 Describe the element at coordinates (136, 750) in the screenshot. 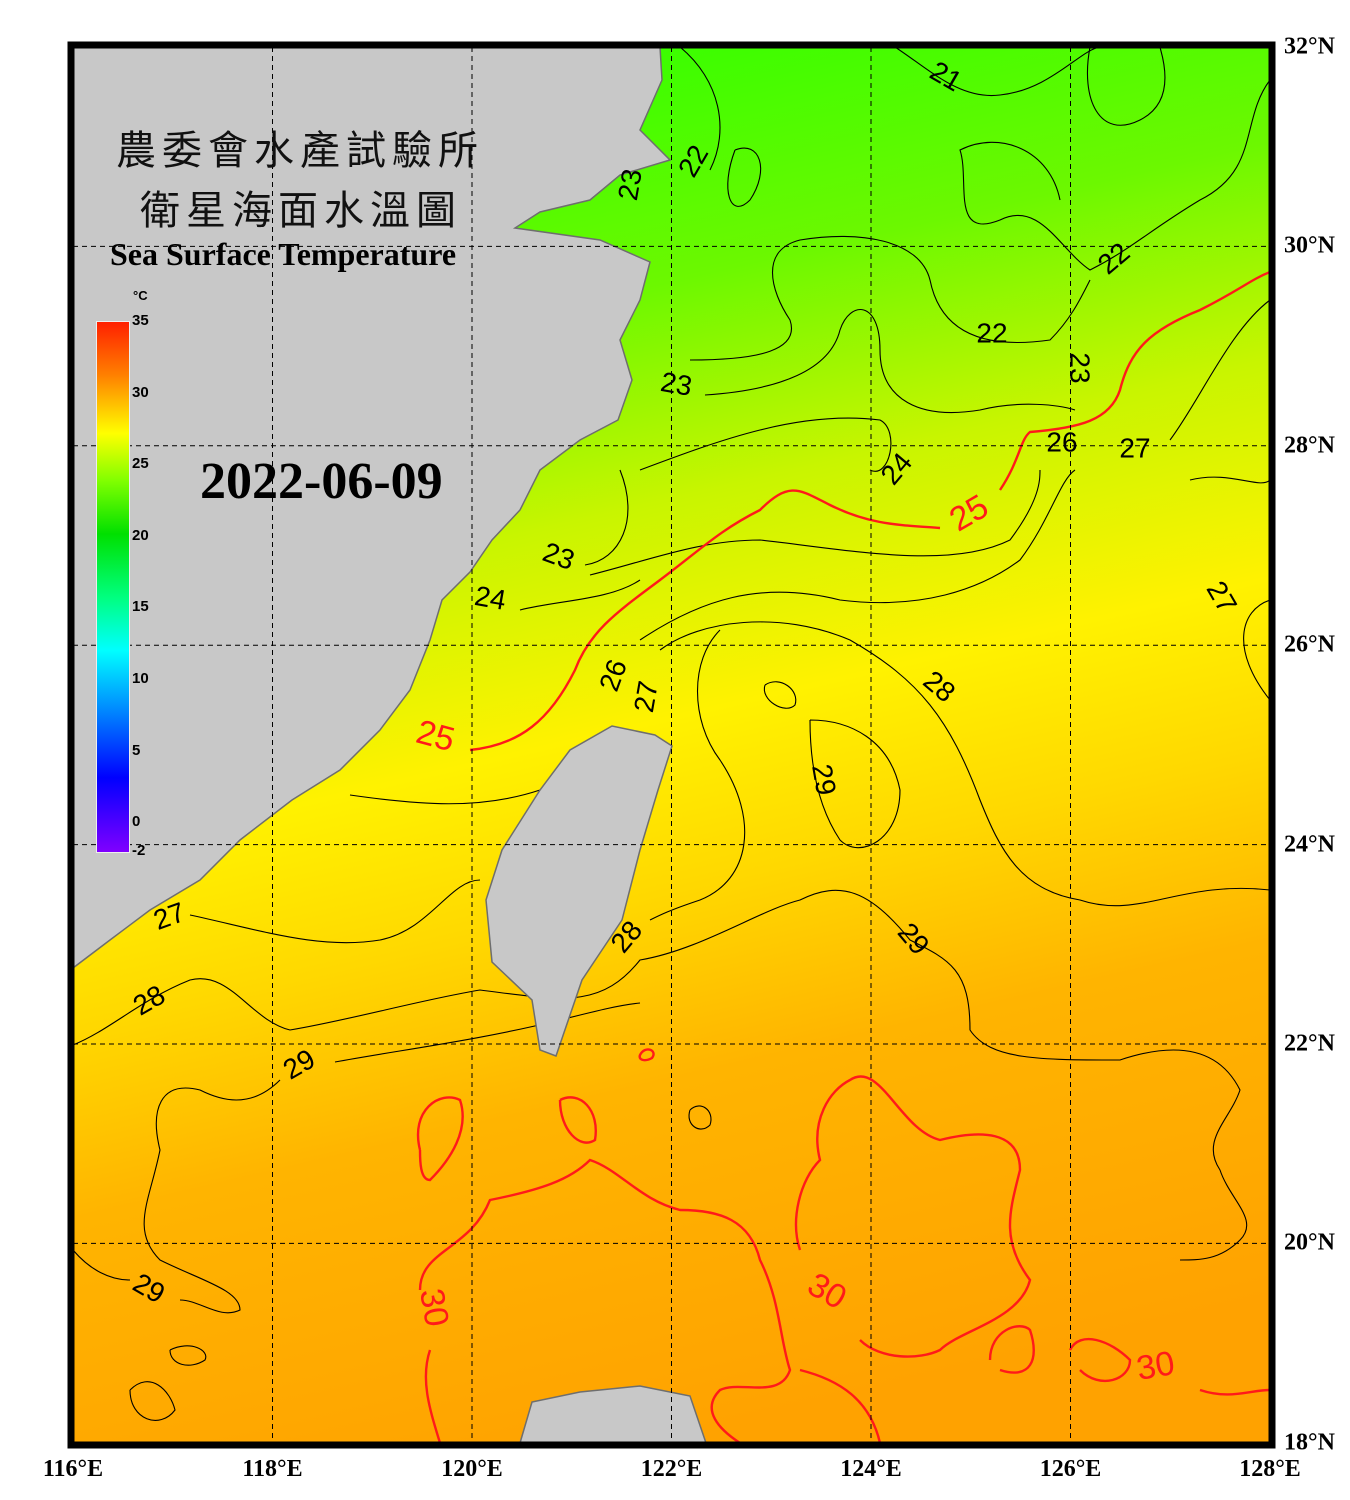

I see `colorbar-tick-label: 5` at that location.